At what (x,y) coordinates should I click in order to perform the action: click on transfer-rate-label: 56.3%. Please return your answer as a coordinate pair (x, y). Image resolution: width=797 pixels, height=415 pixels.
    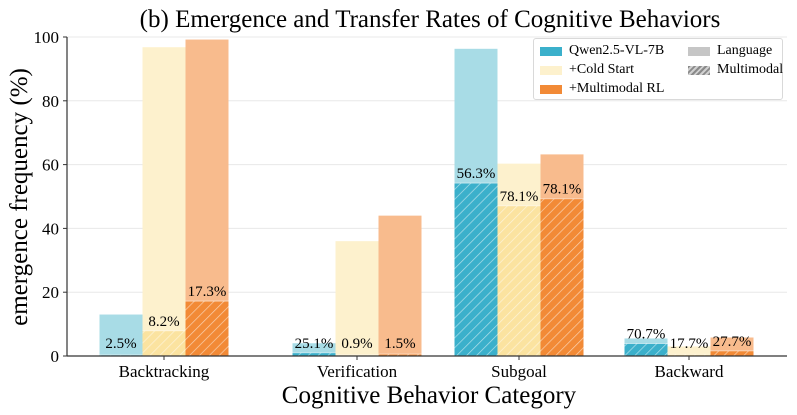
    Looking at the image, I should click on (476, 174).